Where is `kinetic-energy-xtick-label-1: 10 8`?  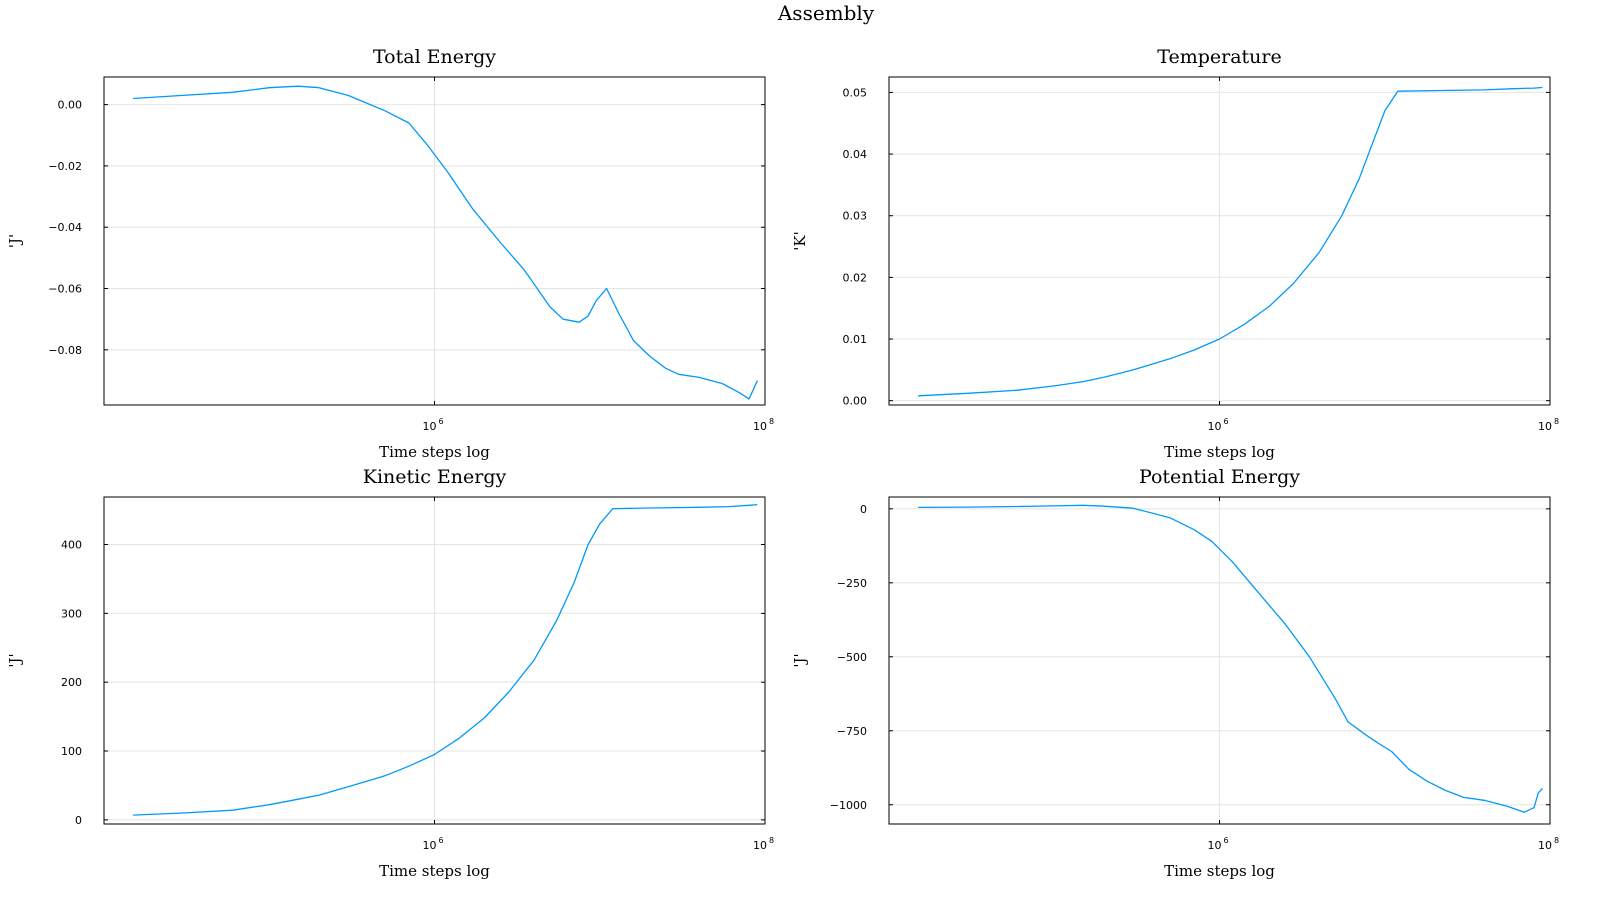 kinetic-energy-xtick-label-1: 10 8 is located at coordinates (763, 844).